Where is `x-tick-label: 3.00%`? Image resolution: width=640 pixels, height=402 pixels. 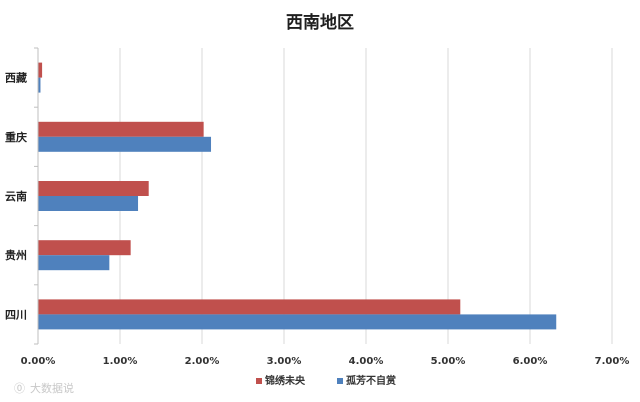
x-tick-label: 3.00% is located at coordinates (284, 361).